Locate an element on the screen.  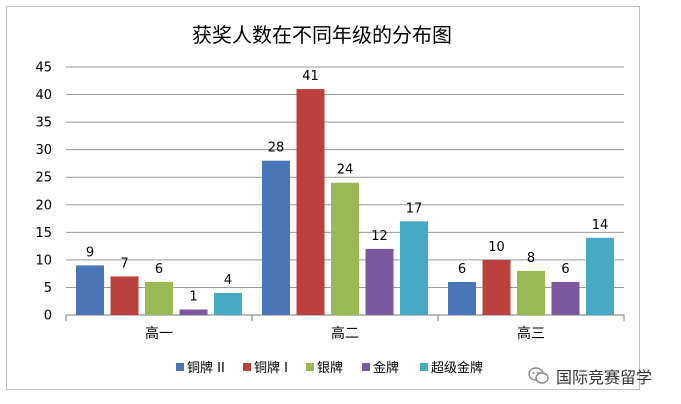
watermark: 国际竞赛留学 is located at coordinates (590, 376).